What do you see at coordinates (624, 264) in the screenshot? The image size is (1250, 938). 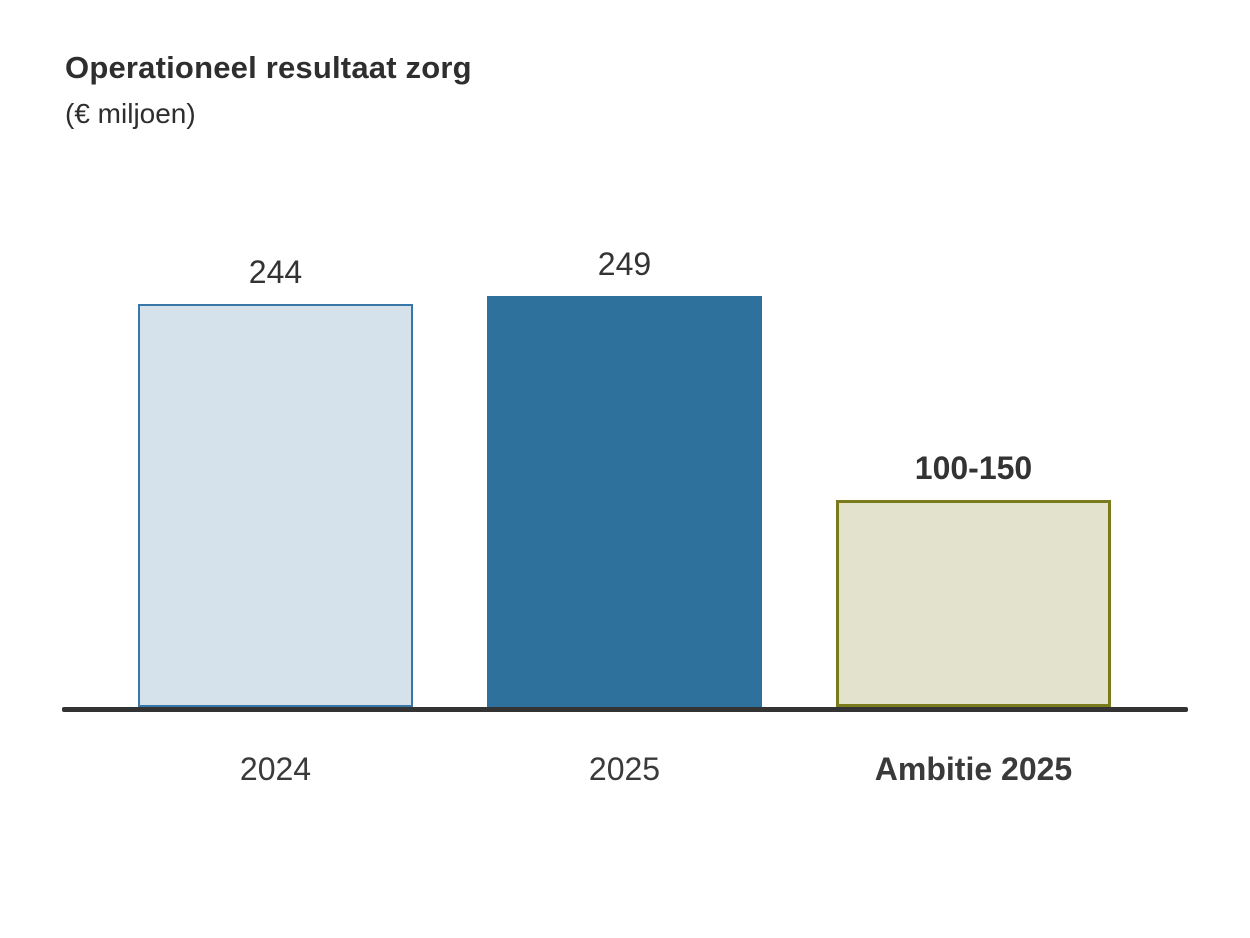 I see `bar-value-label: 249` at bounding box center [624, 264].